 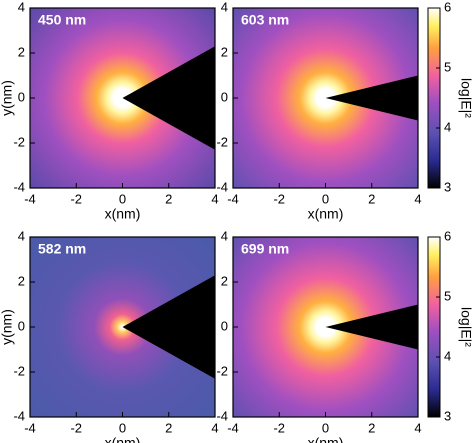 What do you see at coordinates (265, 249) in the screenshot?
I see `panel-title: 699 nm` at bounding box center [265, 249].